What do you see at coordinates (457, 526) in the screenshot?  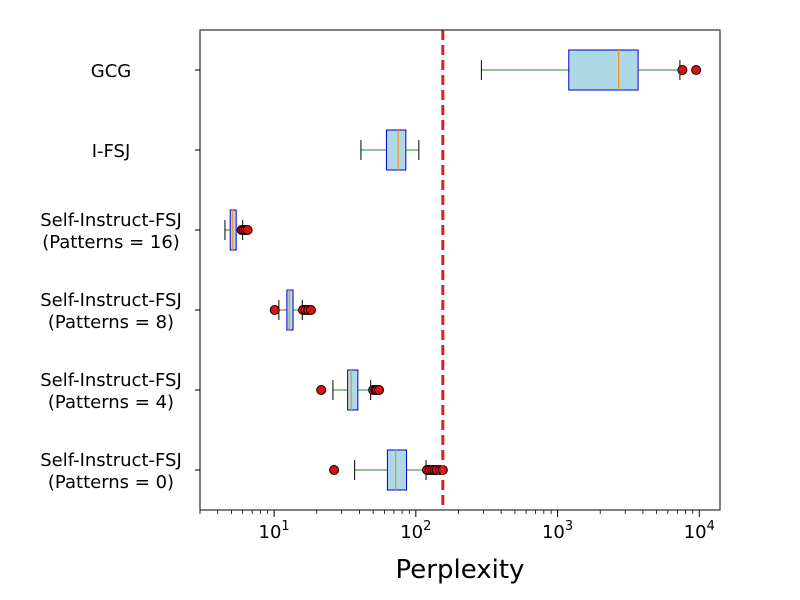 I see `x-axis: 10¹ 10² 10³ 10⁴` at bounding box center [457, 526].